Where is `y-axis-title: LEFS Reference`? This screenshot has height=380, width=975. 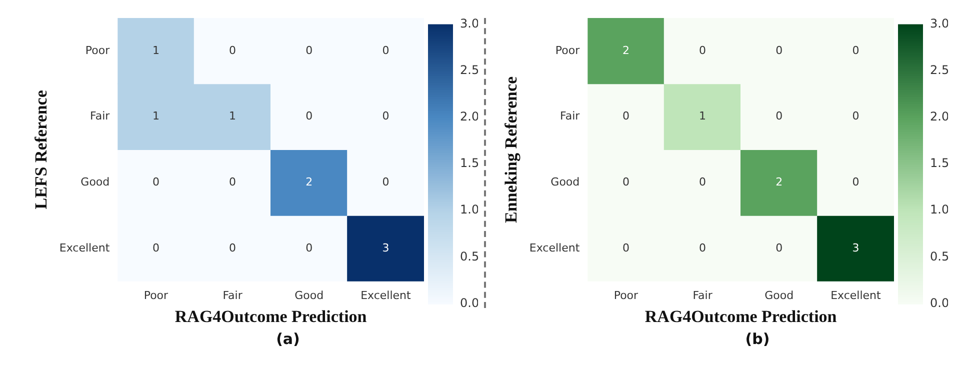
y-axis-title: LEFS Reference is located at coordinates (41, 150).